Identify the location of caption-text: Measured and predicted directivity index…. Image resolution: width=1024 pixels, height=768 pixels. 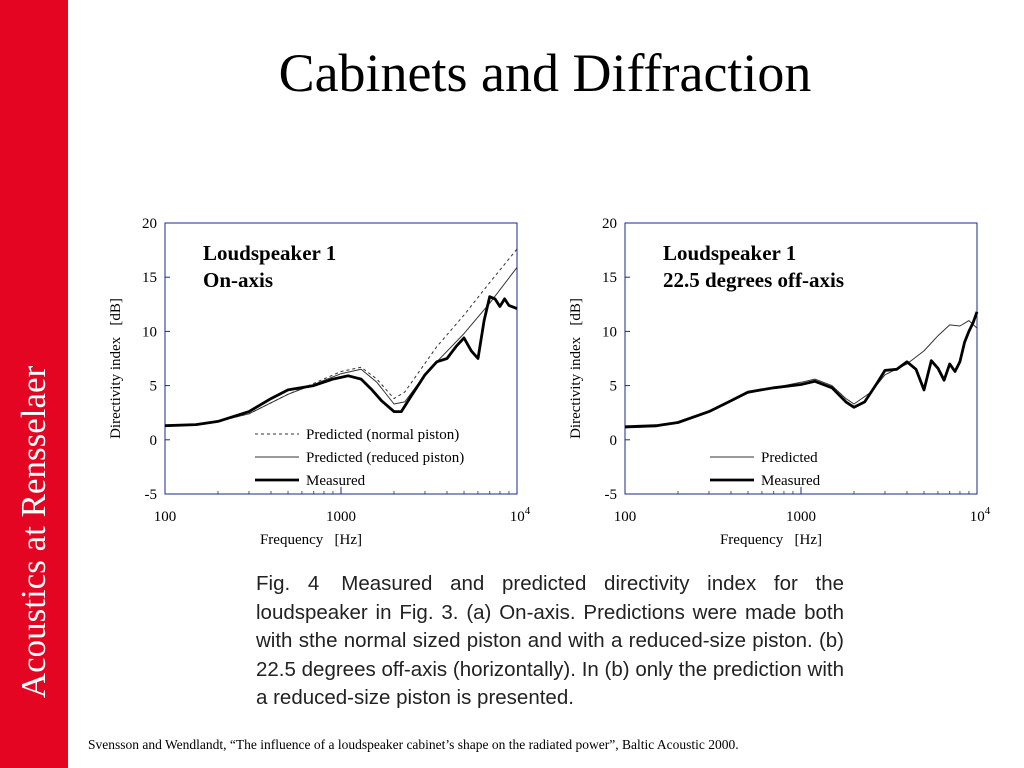
(550, 641).